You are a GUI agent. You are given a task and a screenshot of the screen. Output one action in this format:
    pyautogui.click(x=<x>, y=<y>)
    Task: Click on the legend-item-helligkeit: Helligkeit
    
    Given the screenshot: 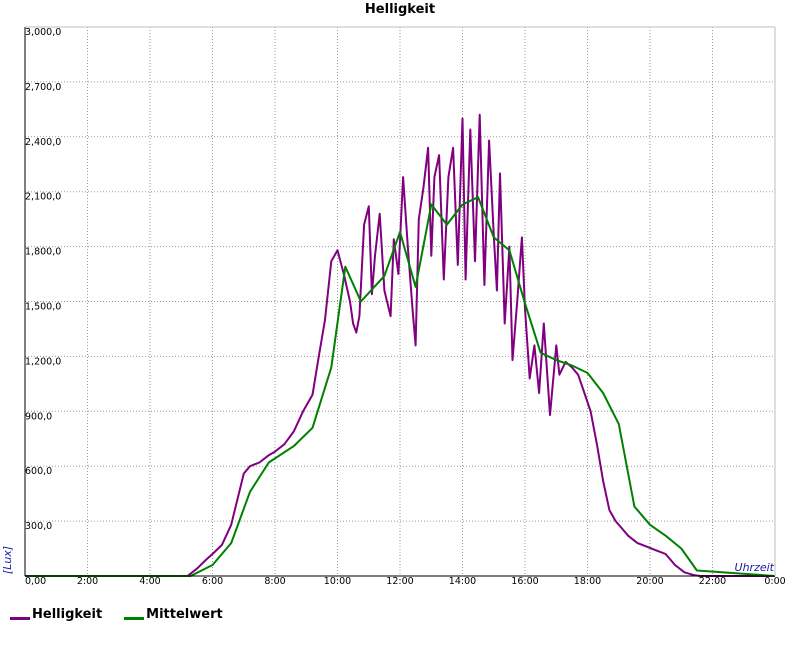 What is the action you would take?
    pyautogui.click(x=56, y=614)
    